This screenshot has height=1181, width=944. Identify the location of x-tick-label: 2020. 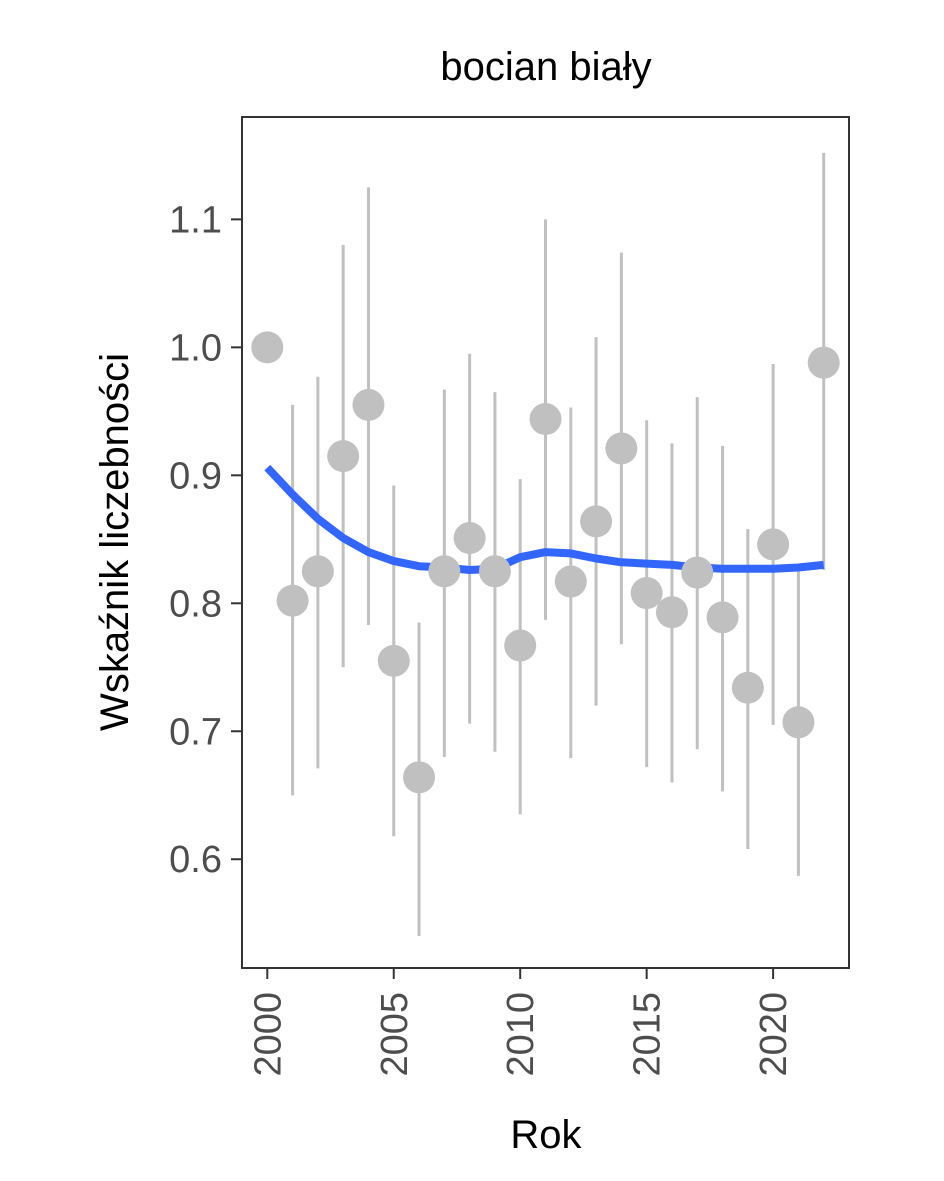
(774, 1034).